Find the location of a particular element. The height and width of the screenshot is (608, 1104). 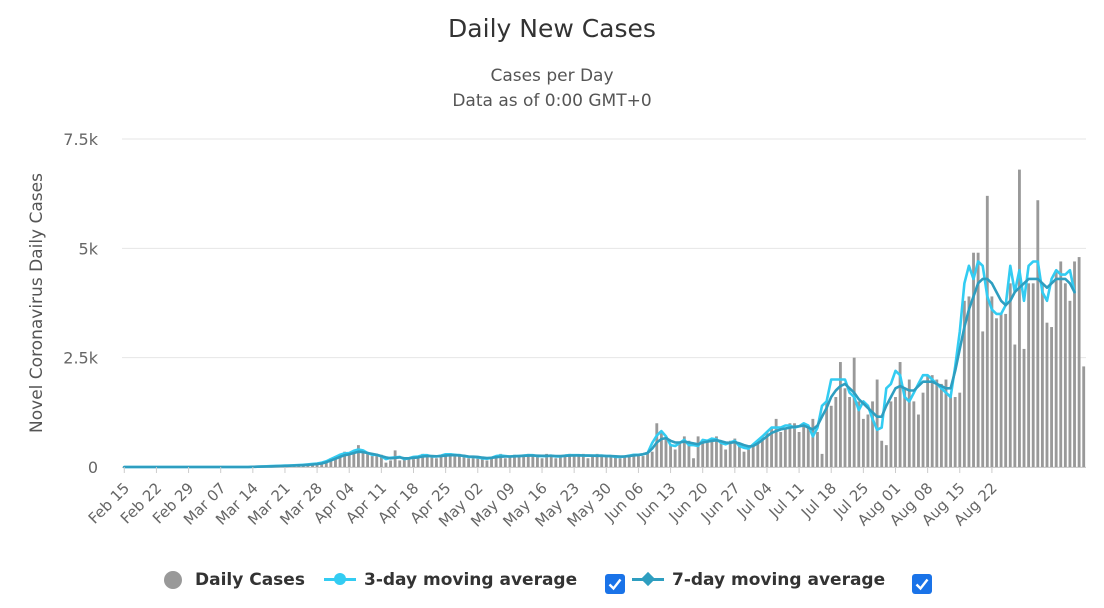

toggle-7-day-average-checkbox is located at coordinates (922, 584).